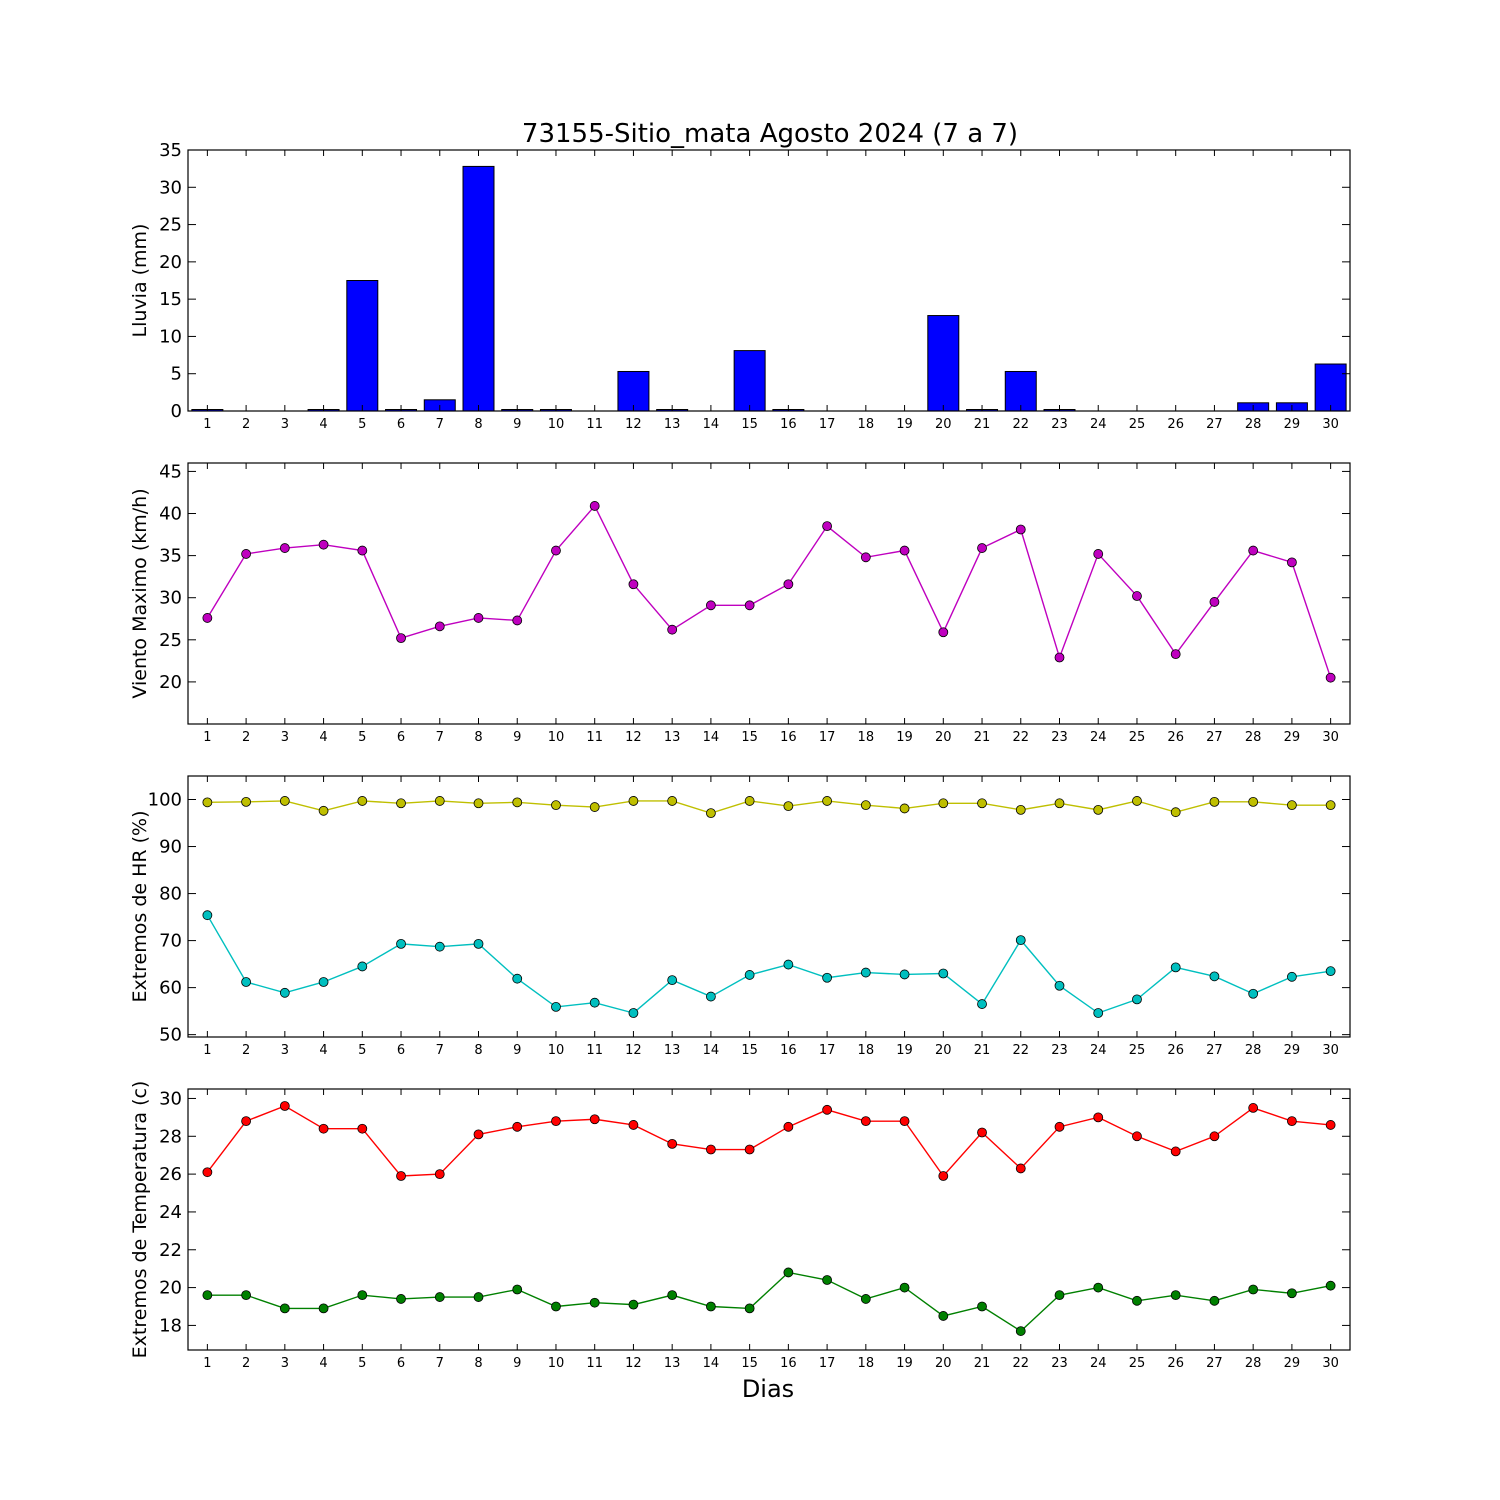 The height and width of the screenshot is (1500, 1500). What do you see at coordinates (323, 1050) in the screenshot?
I see `x-tick-label: 4` at bounding box center [323, 1050].